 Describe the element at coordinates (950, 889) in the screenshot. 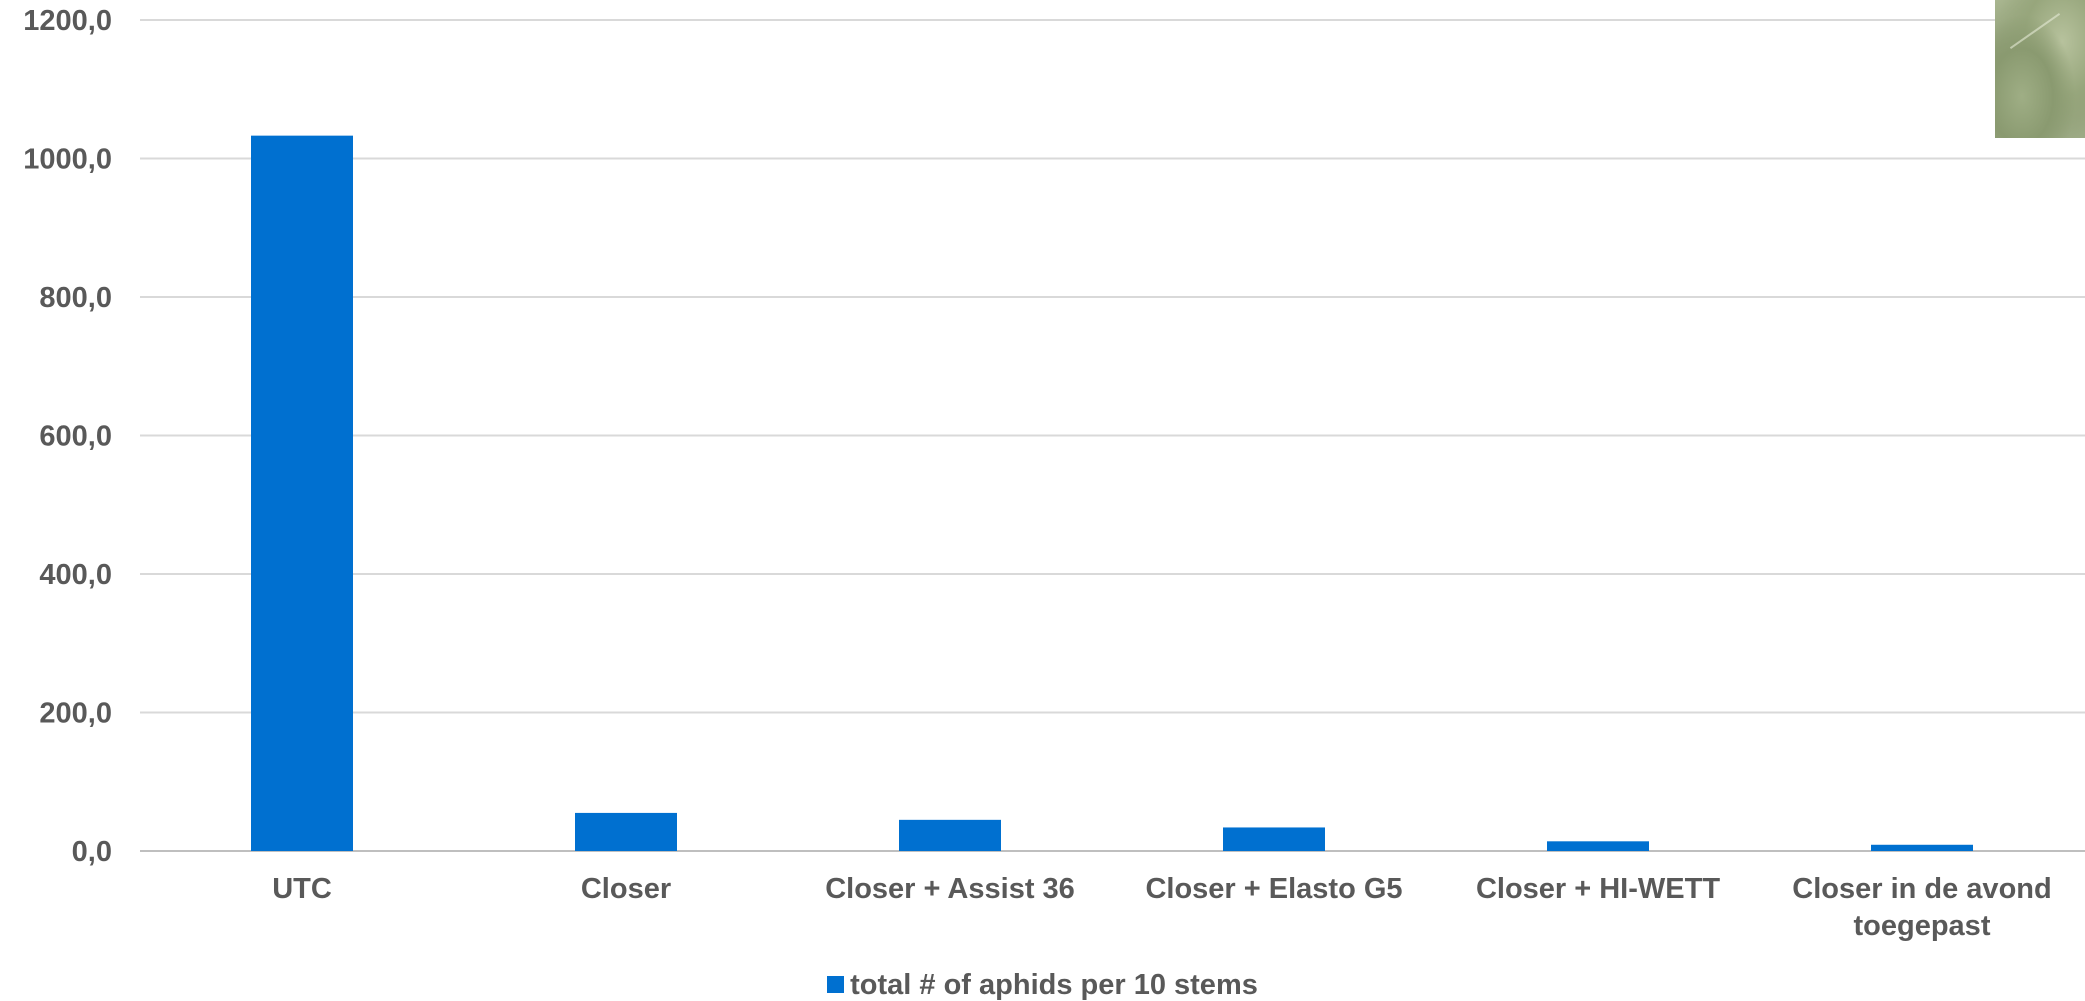

I see `x-tick-label-2: Closer + Assist 36` at that location.